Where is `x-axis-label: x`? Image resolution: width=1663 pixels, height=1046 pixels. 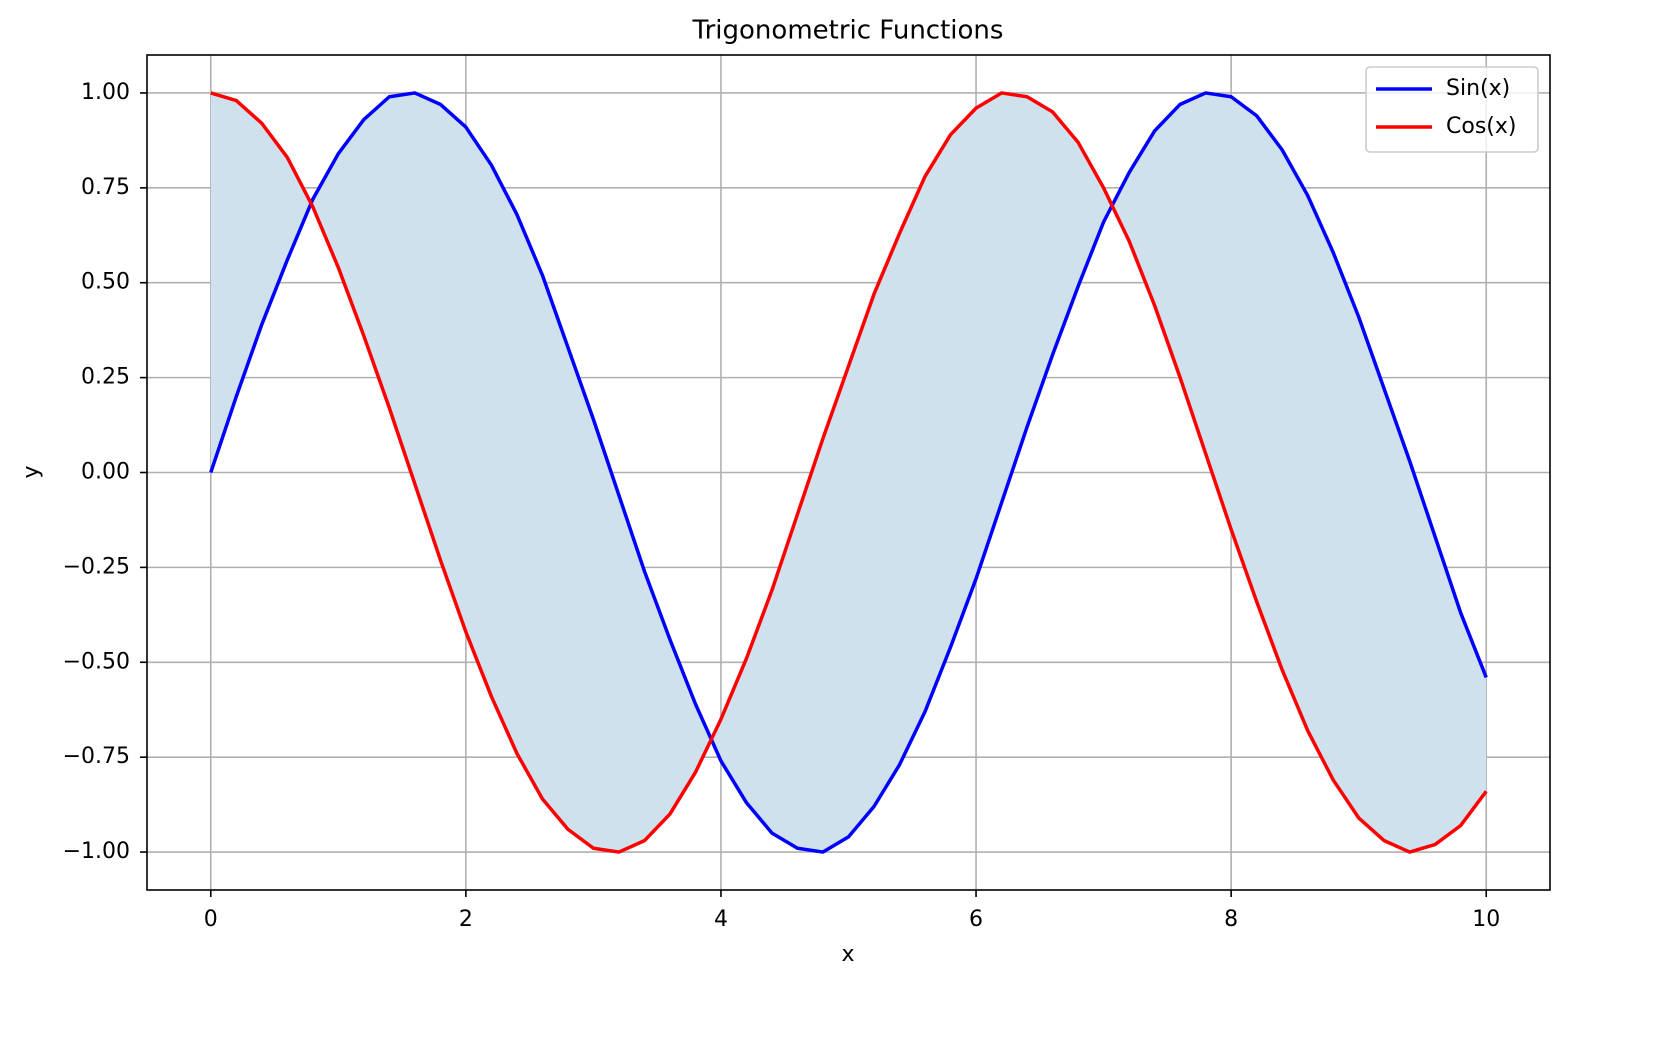
x-axis-label: x is located at coordinates (847, 954).